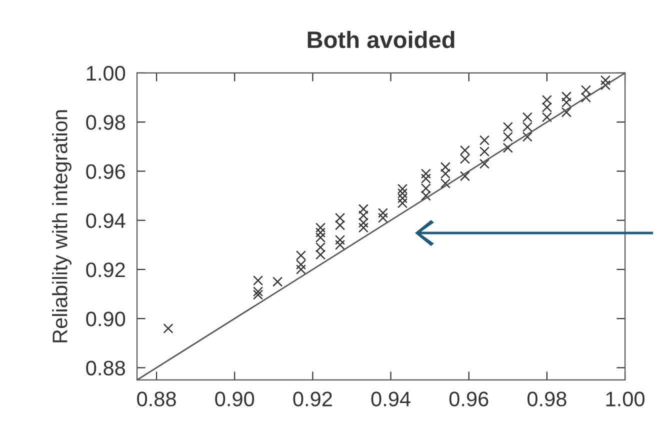  I want to click on y-axis-title: Reliability with integration, so click(62, 226).